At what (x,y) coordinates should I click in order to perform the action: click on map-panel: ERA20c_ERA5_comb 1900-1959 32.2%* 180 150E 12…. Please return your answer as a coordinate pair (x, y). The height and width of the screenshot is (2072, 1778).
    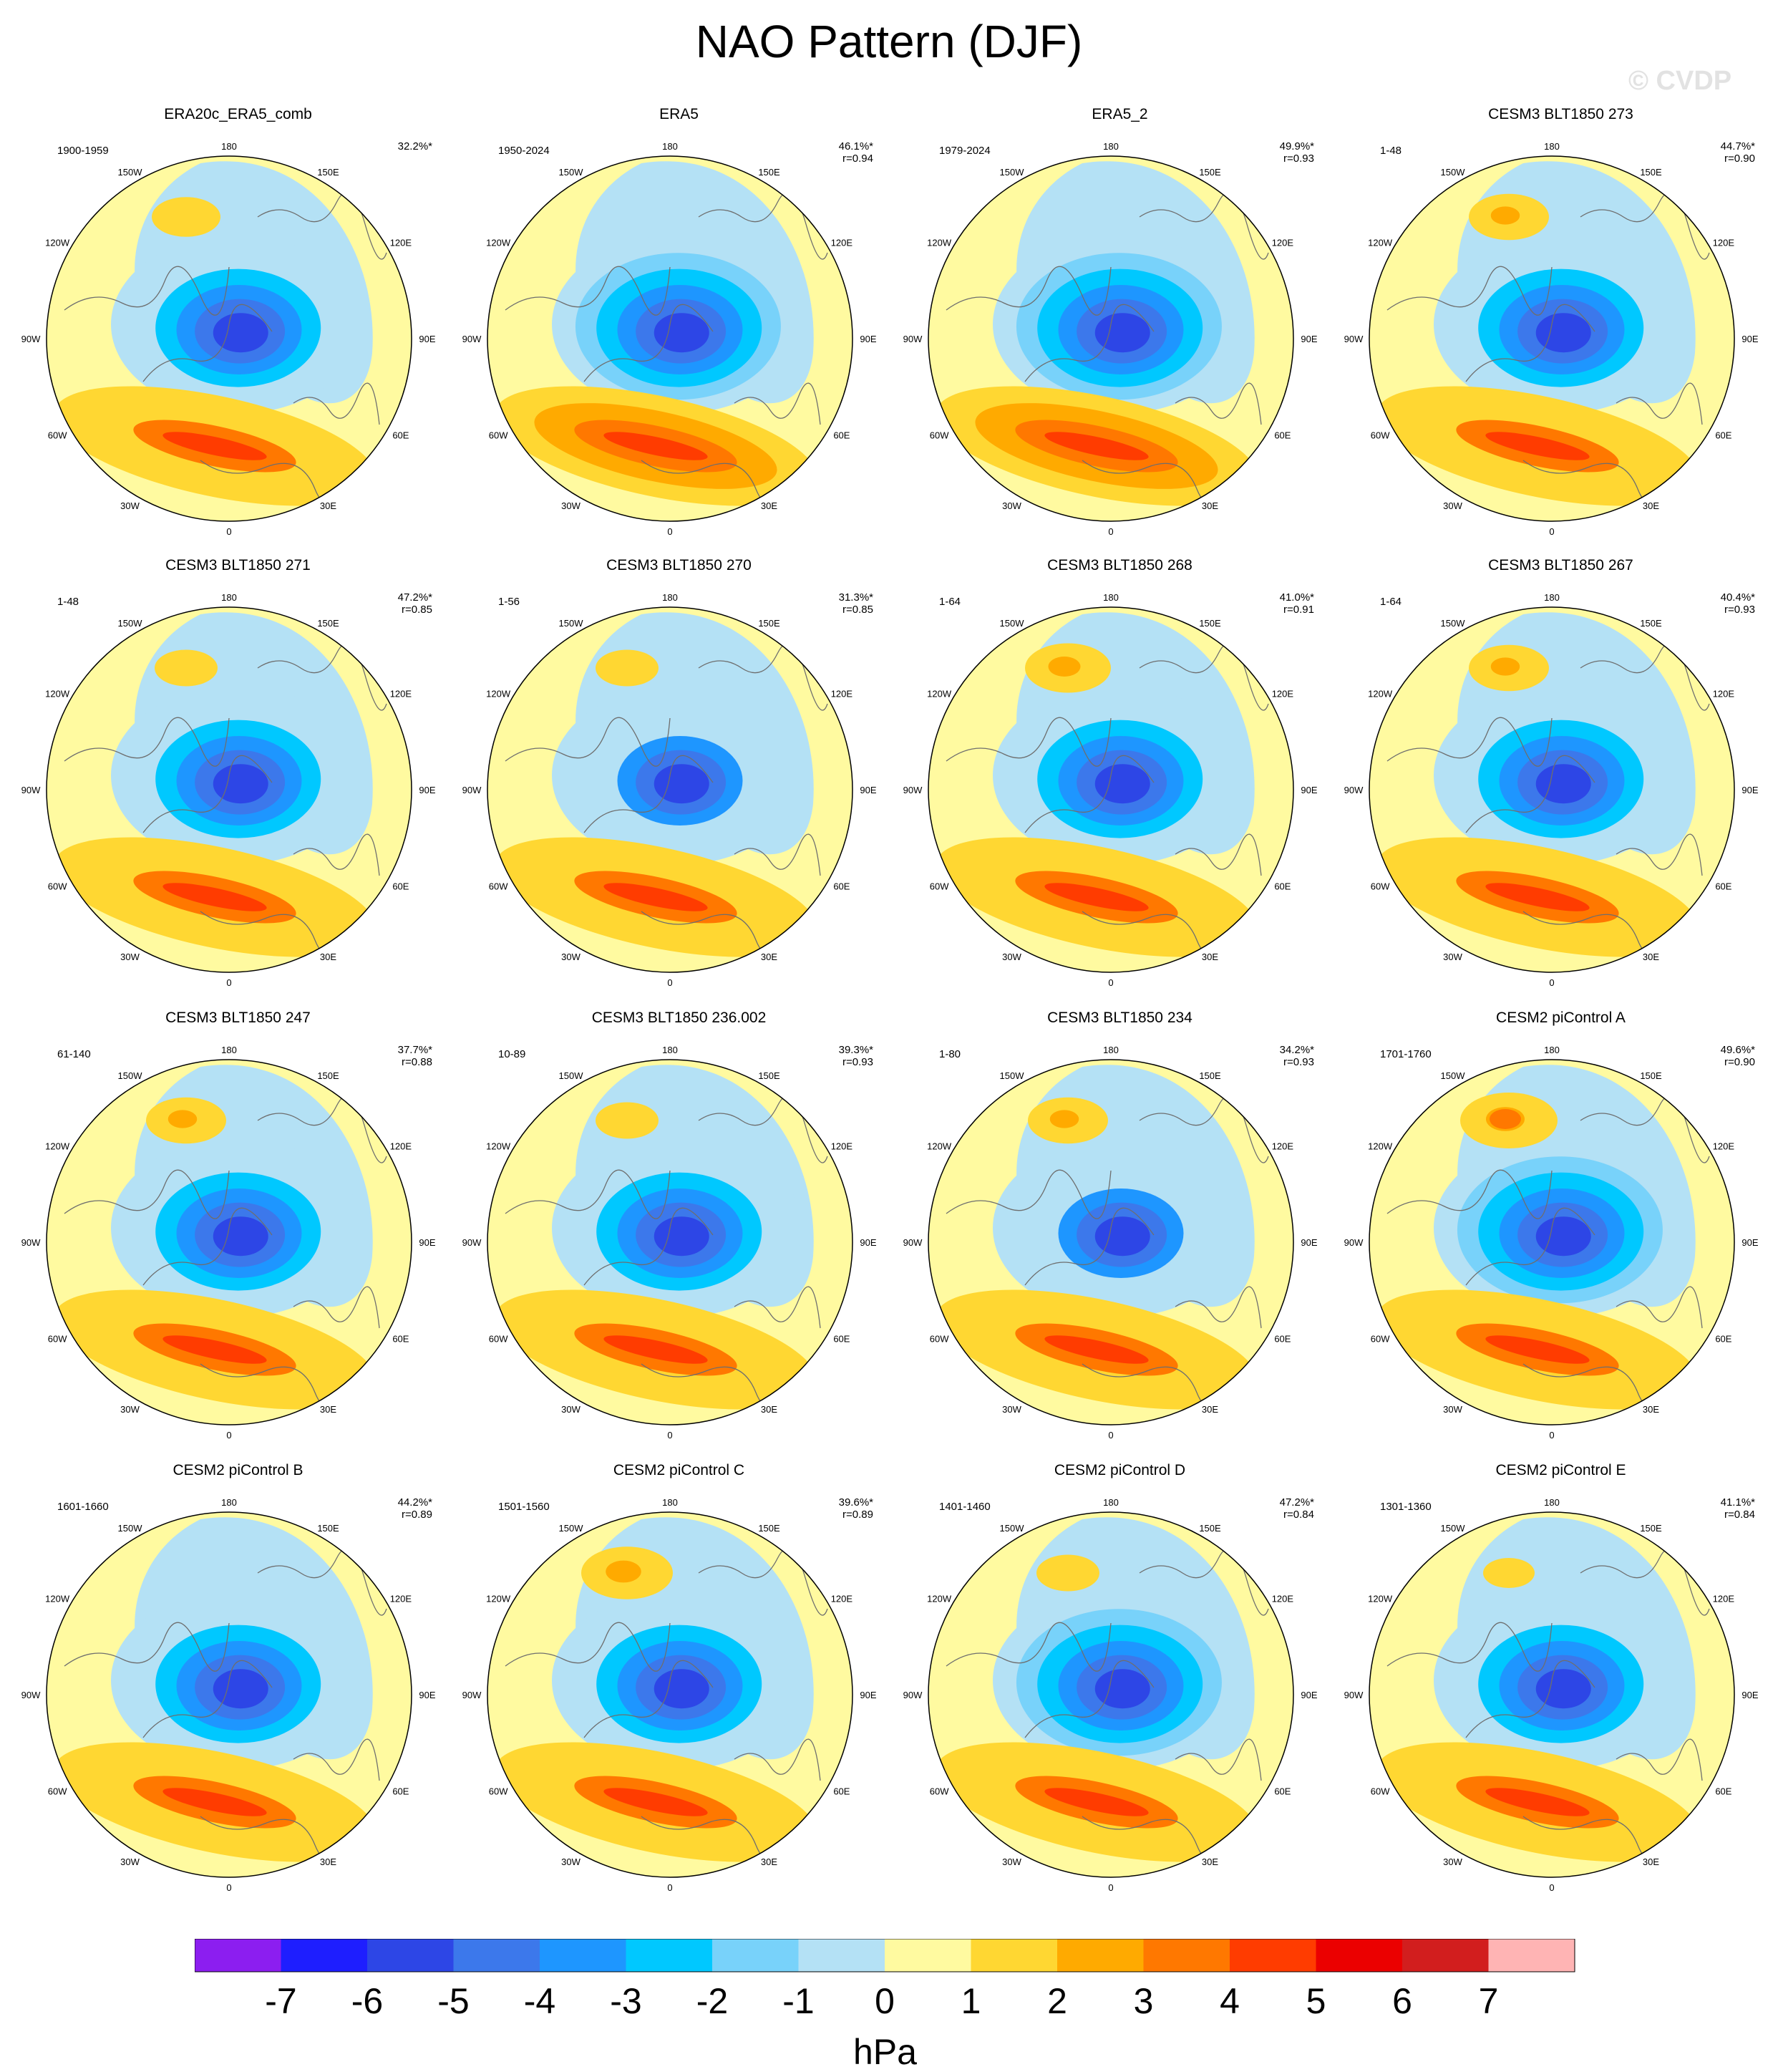
    Looking at the image, I should click on (238, 331).